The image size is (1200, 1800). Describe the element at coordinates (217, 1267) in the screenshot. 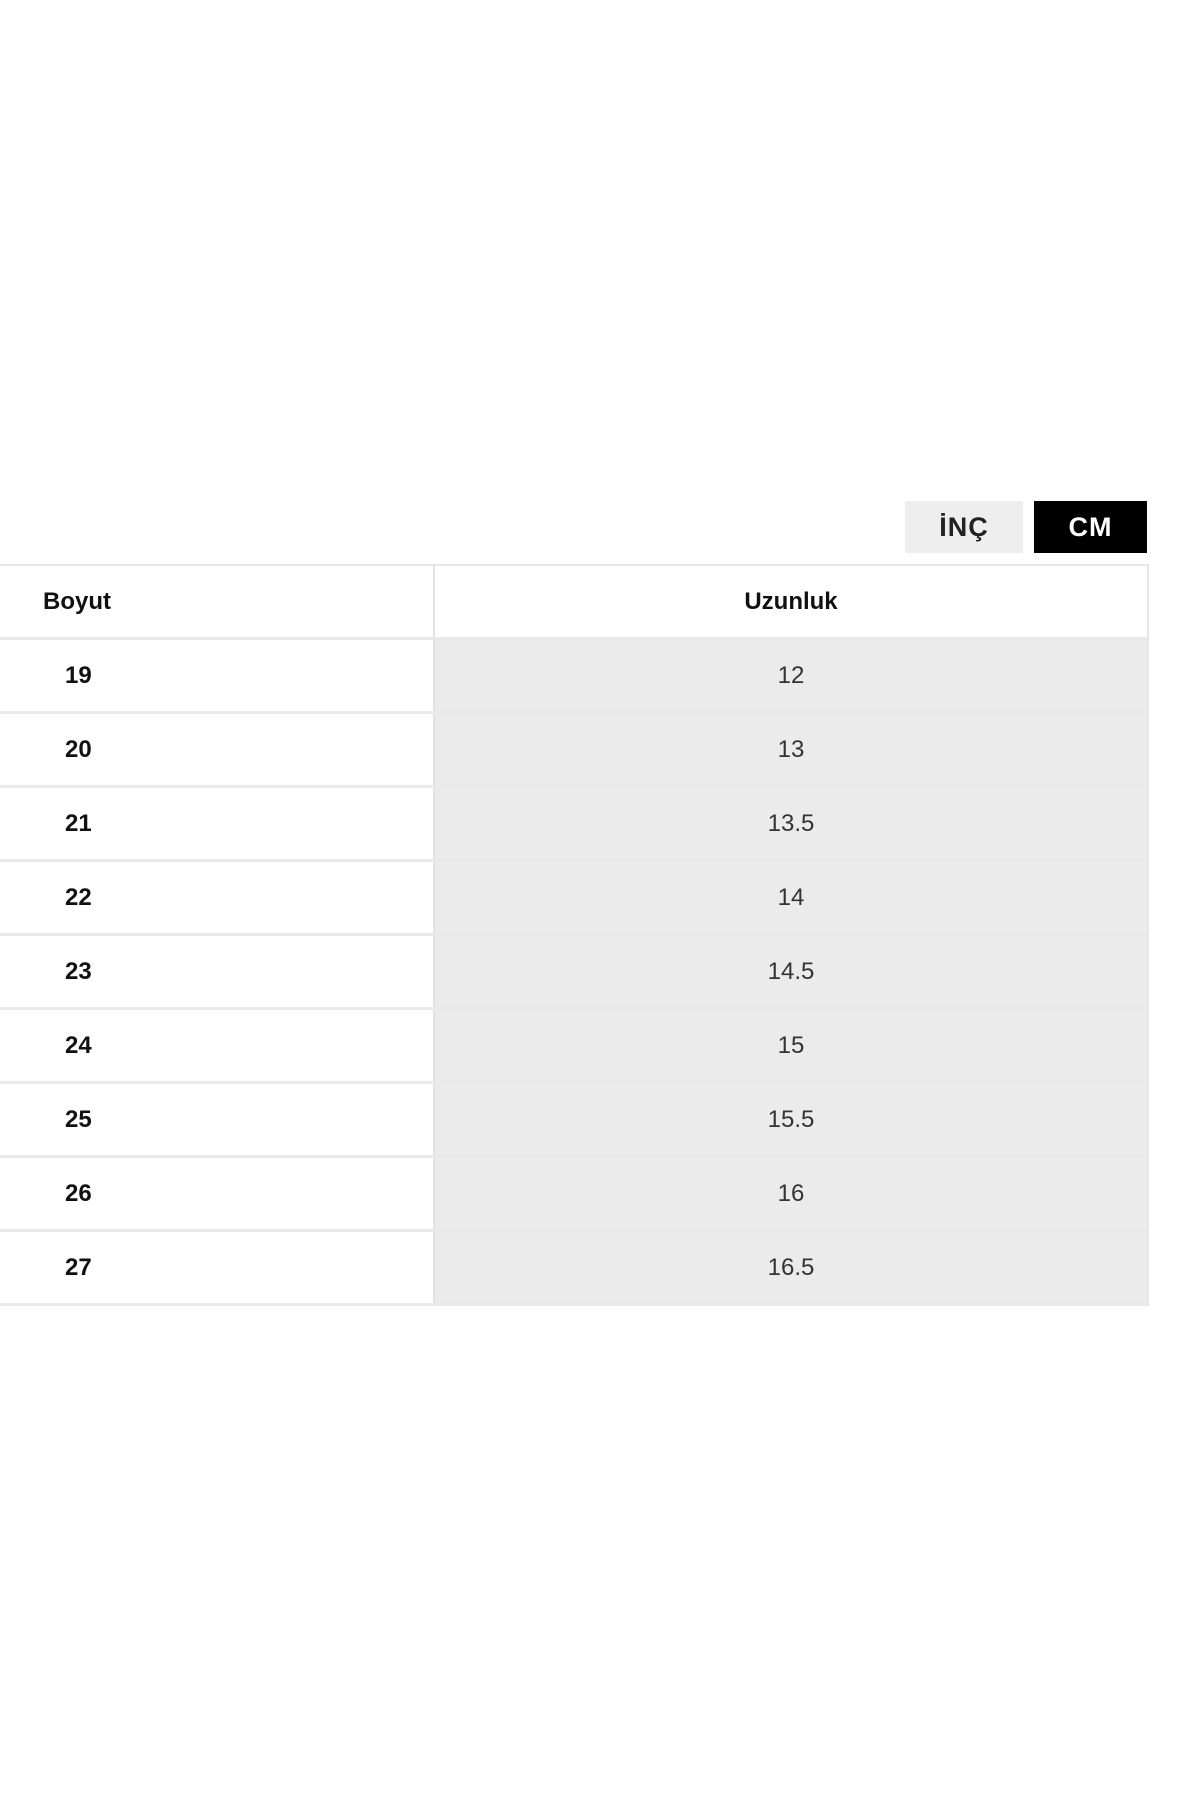

I see `size-cell: 27` at that location.